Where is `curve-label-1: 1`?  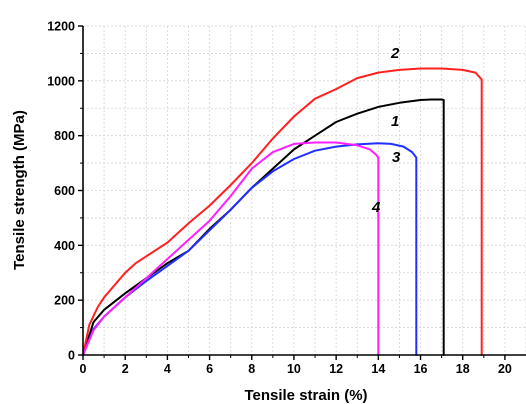 curve-label-1: 1 is located at coordinates (395, 121).